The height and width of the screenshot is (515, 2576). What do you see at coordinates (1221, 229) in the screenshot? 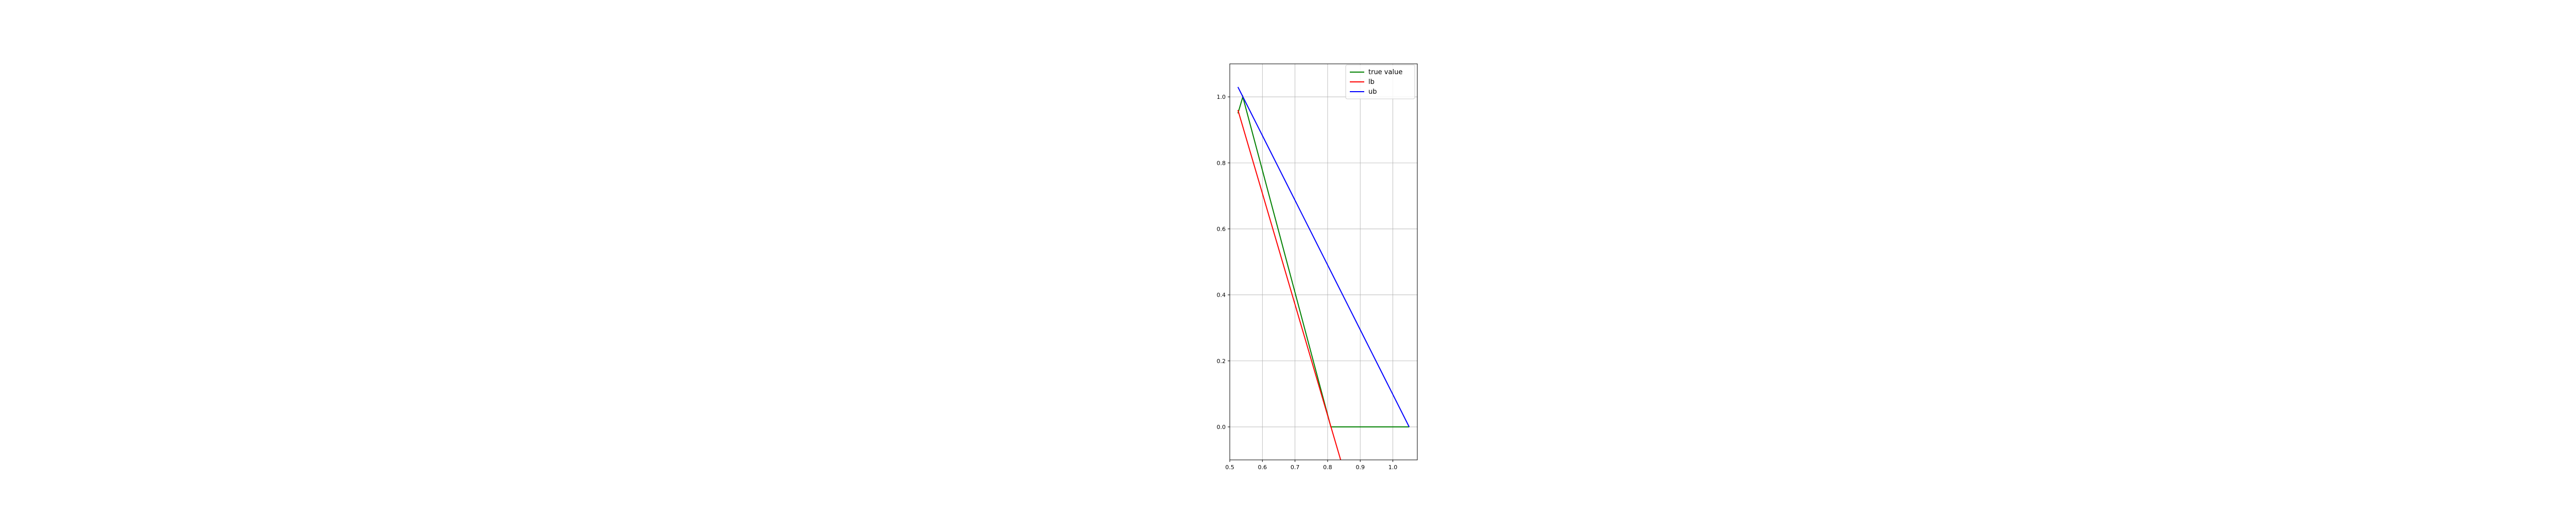
I see `y-tick-label: 0.6` at bounding box center [1221, 229].